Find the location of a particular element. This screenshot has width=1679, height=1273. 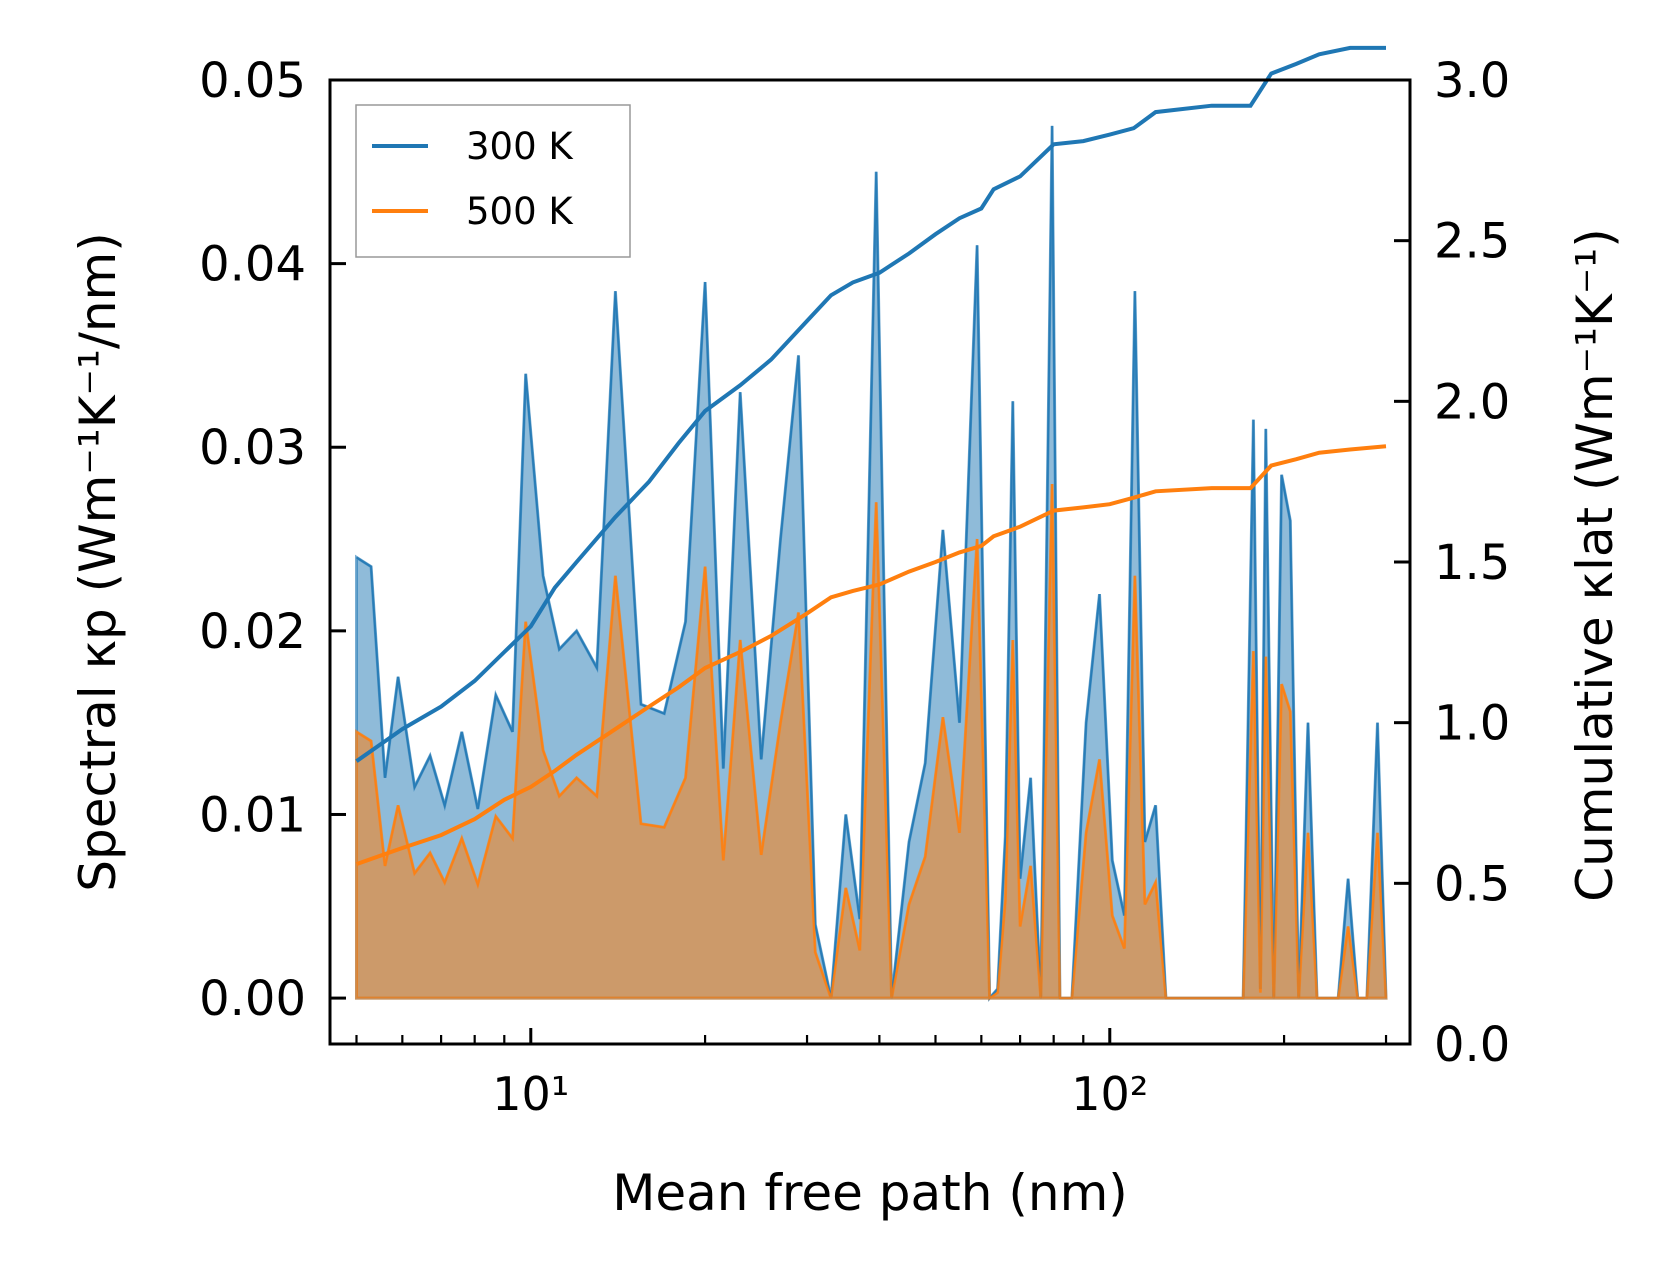

x-tick-label: 10¹ is located at coordinates (530, 1094).